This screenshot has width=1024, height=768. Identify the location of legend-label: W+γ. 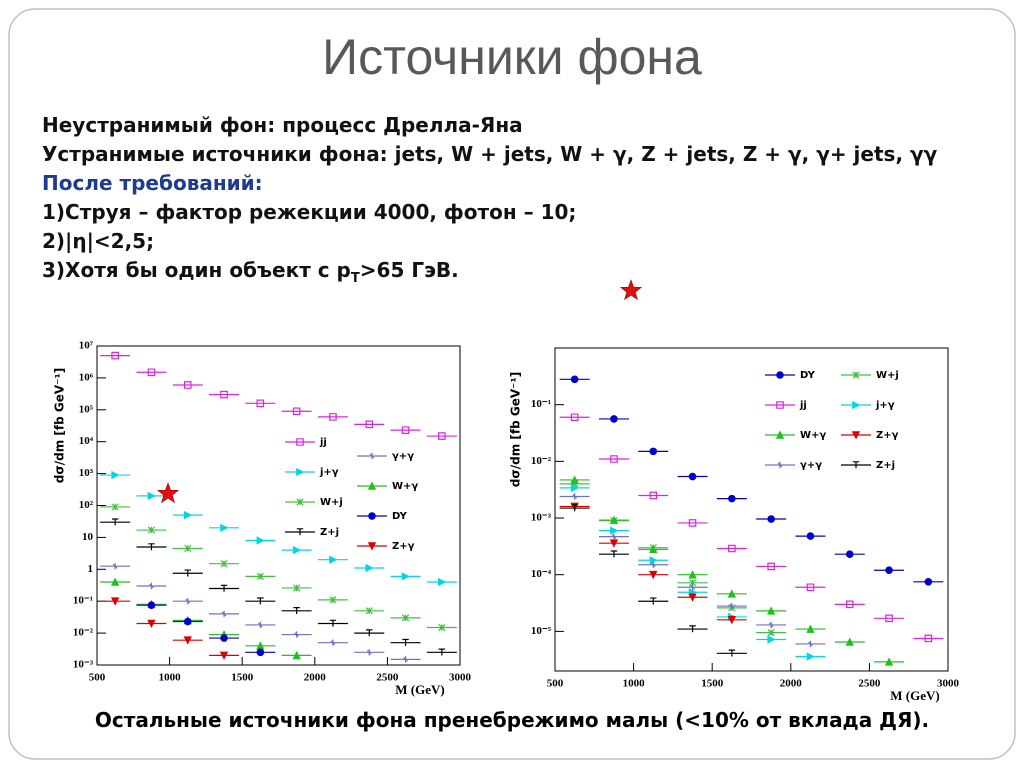
(405, 486).